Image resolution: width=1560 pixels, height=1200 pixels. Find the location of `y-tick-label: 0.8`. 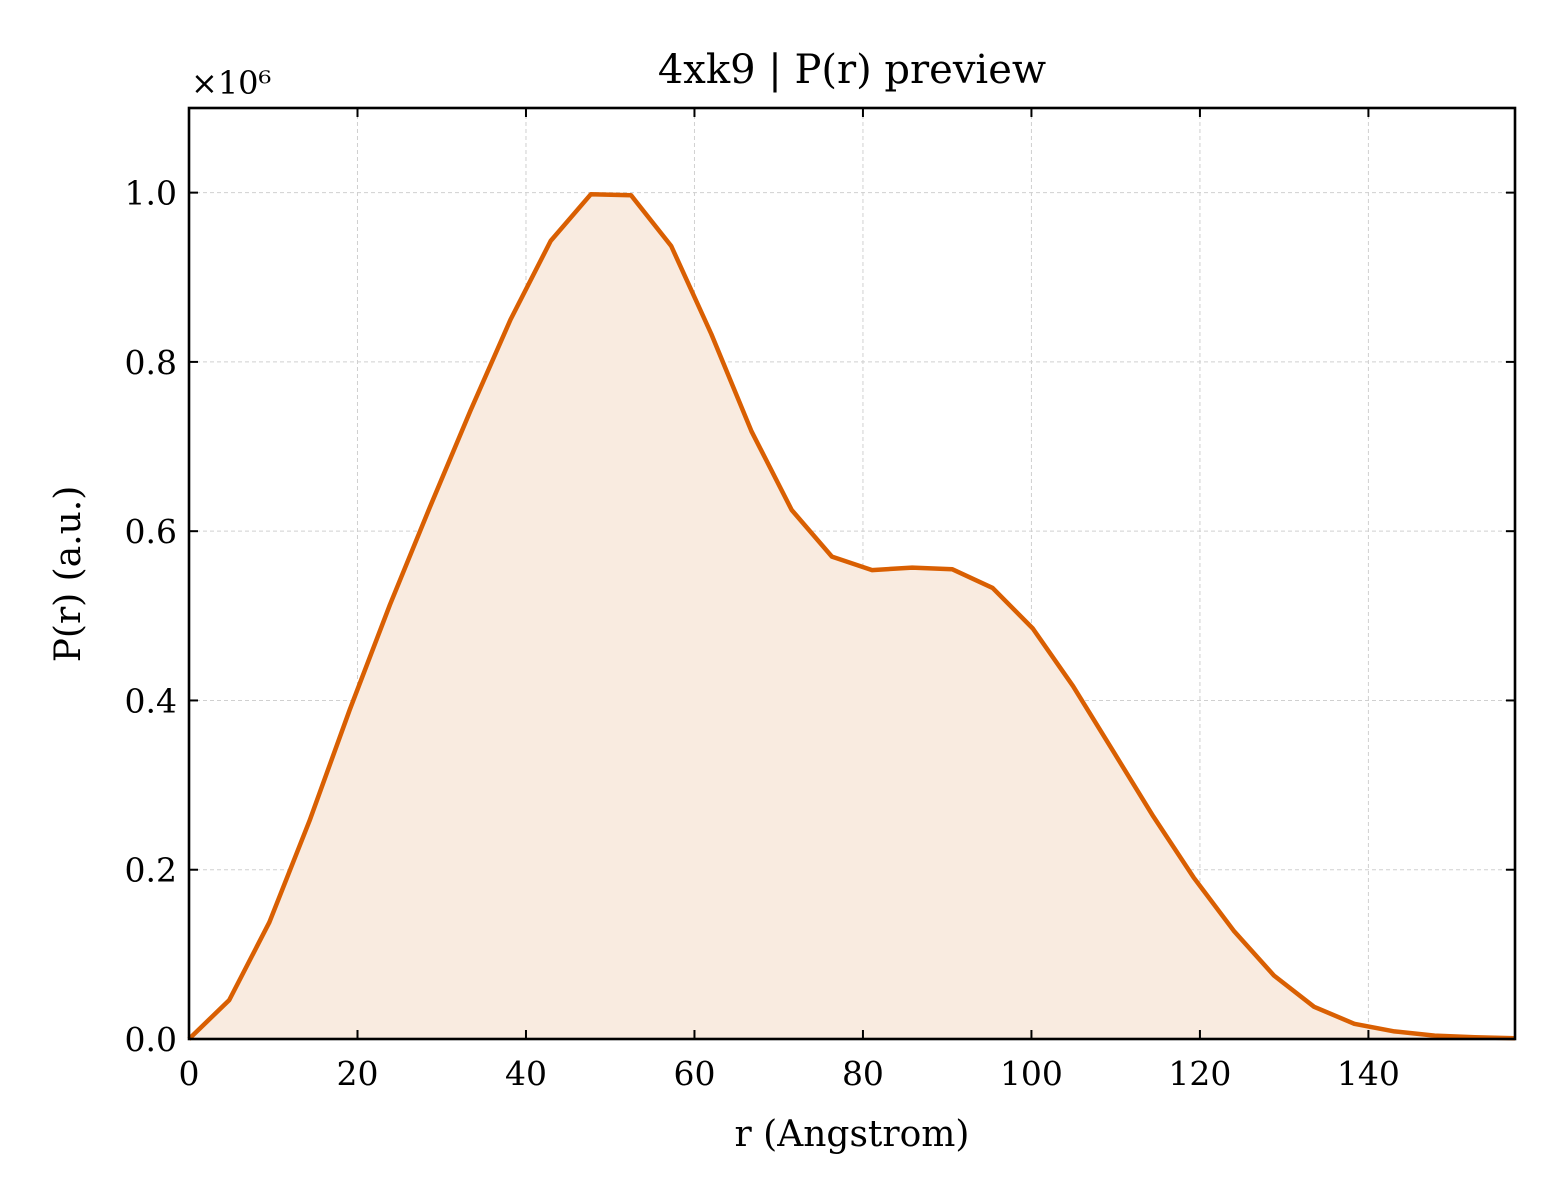

y-tick-label: 0.8 is located at coordinates (151, 362).